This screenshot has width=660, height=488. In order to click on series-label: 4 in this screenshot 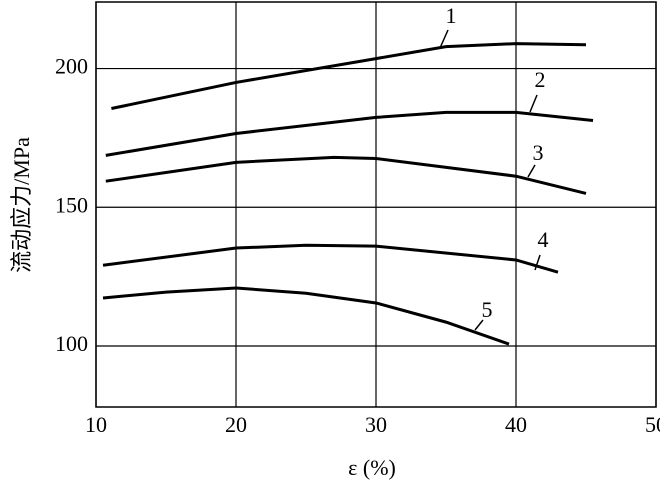, I will do `click(543, 239)`.